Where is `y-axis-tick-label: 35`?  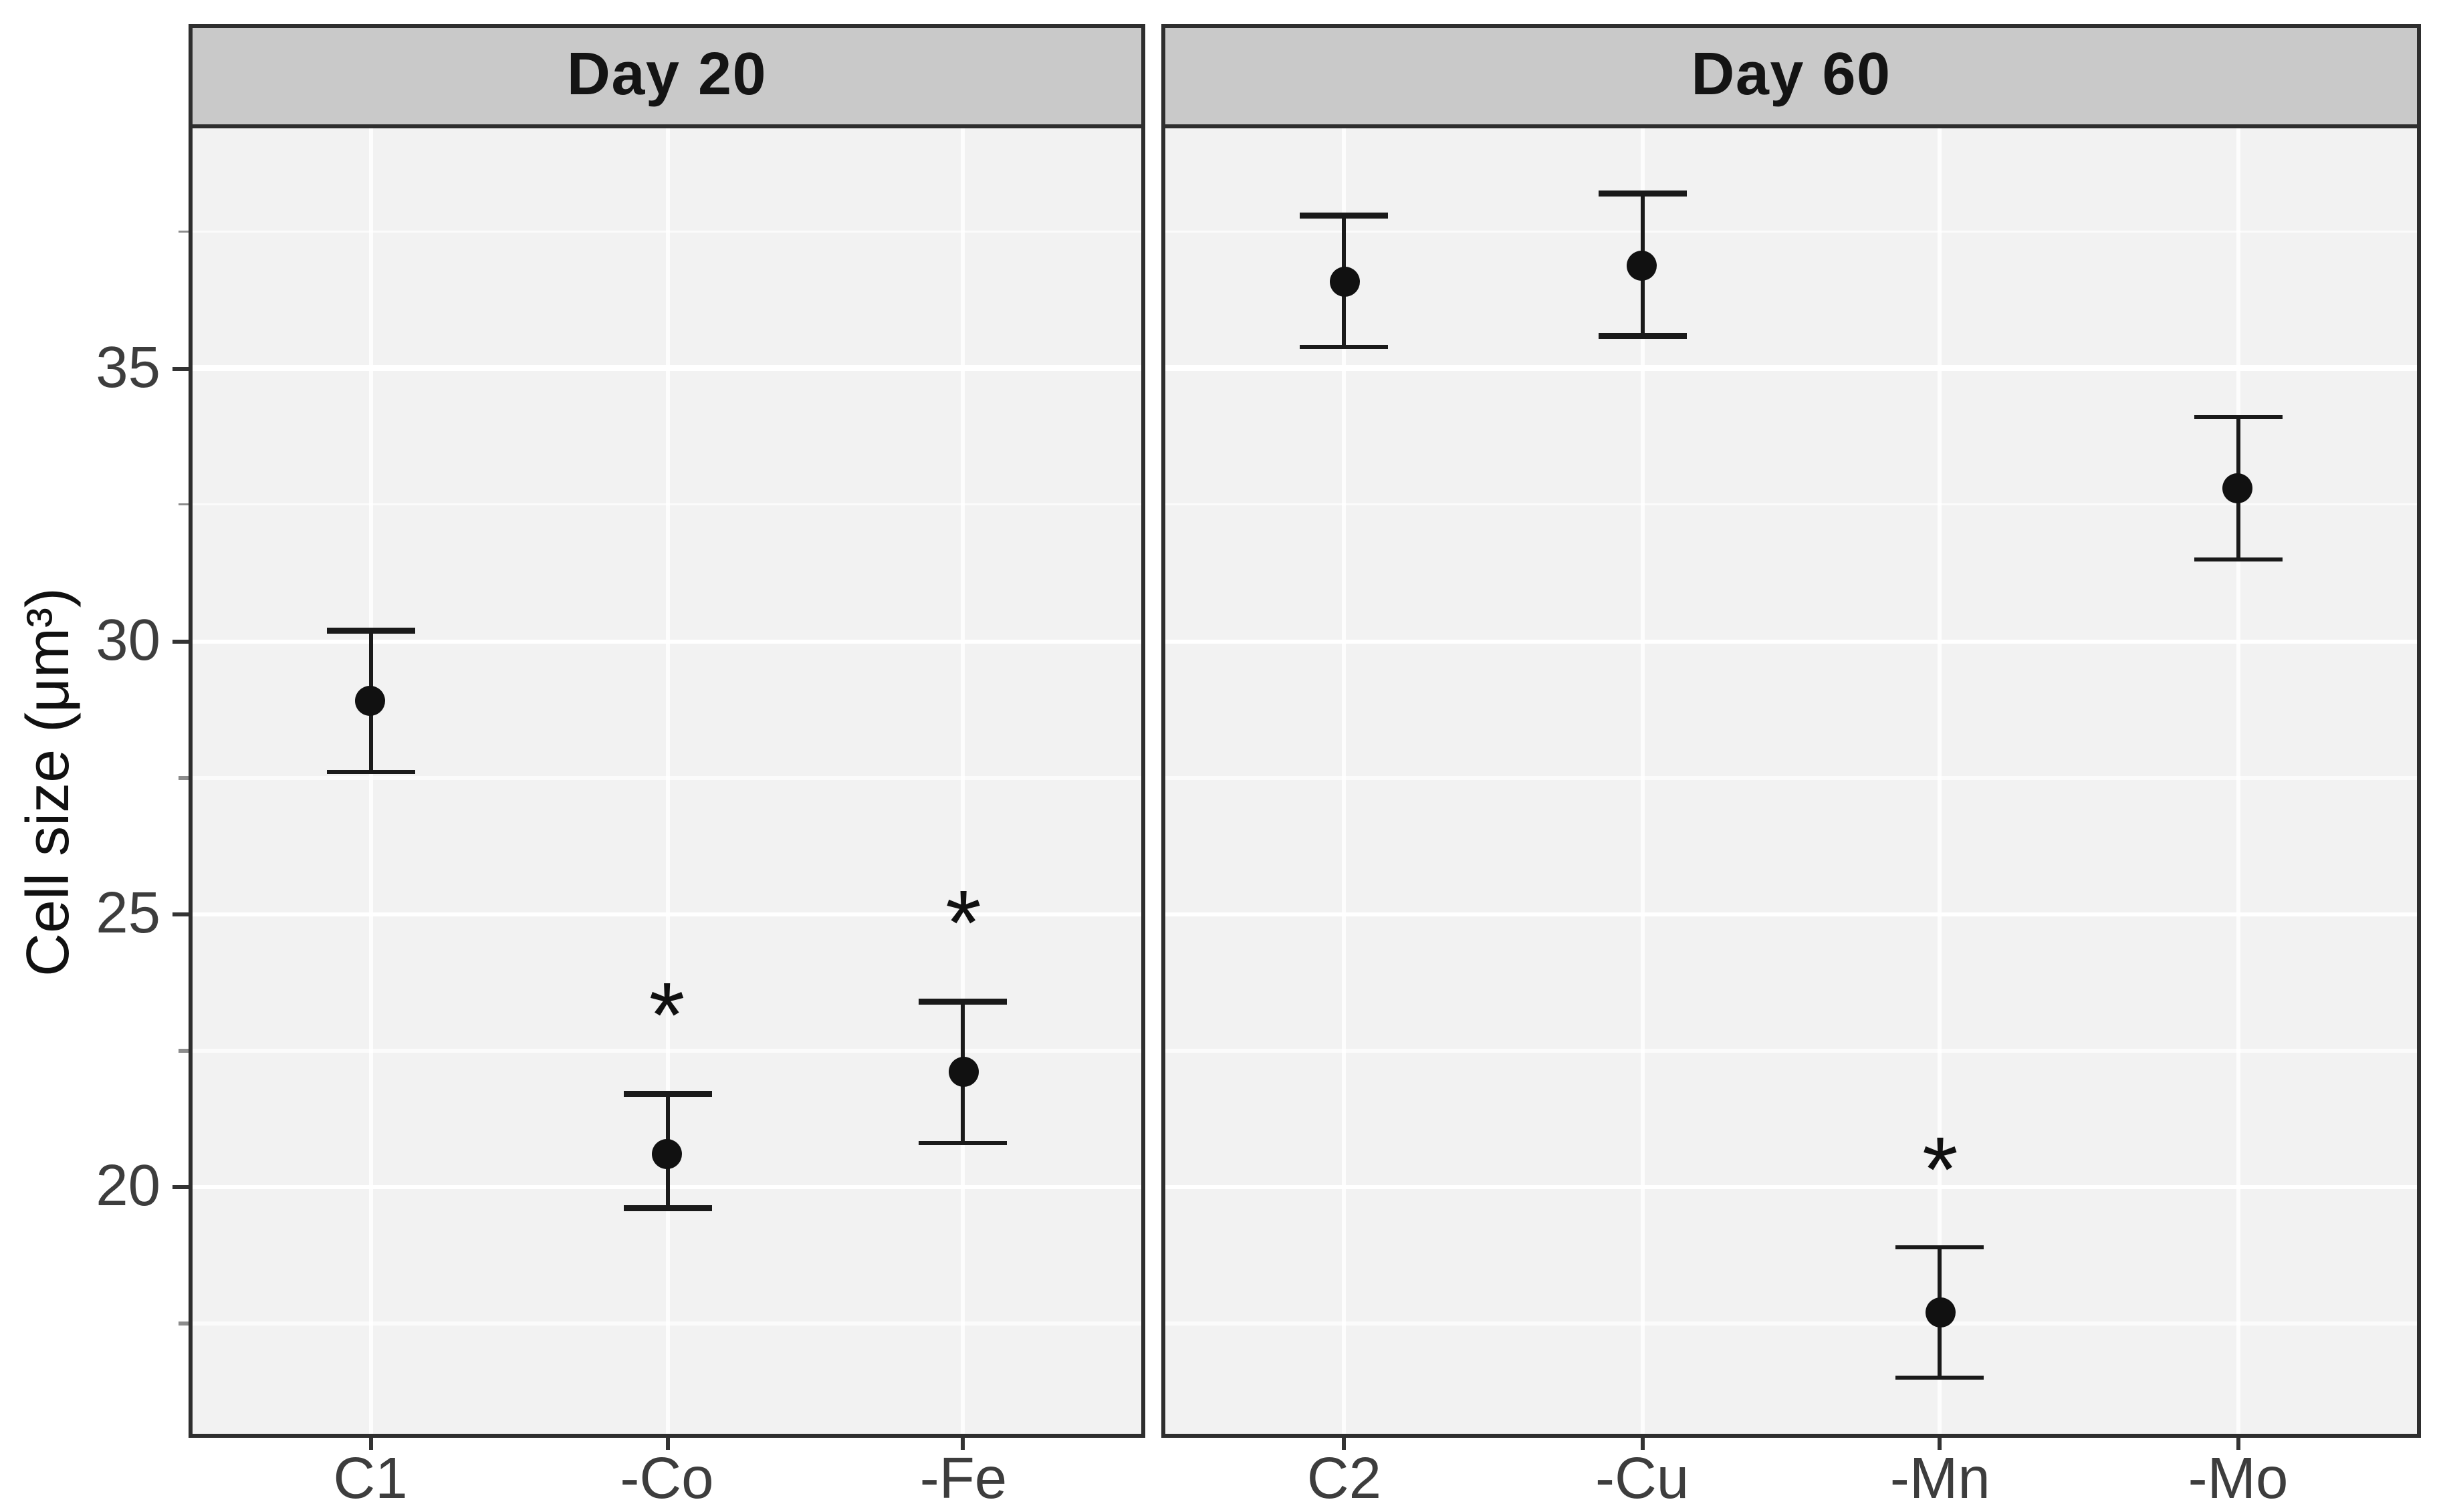
y-axis-tick-label: 35 is located at coordinates (128, 368).